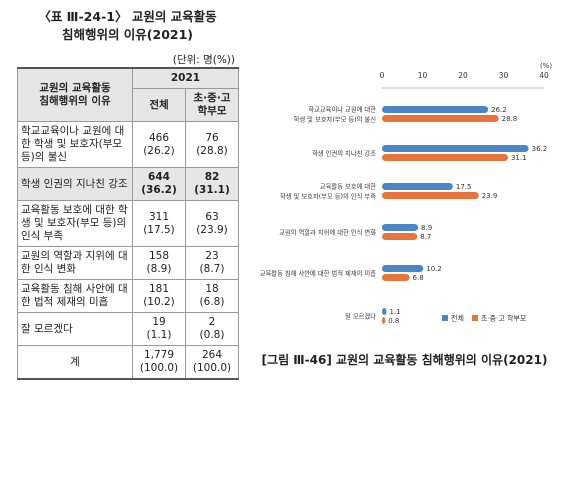 This screenshot has width=570, height=480. I want to click on row-value-all: 158 (8.9), so click(159, 263).